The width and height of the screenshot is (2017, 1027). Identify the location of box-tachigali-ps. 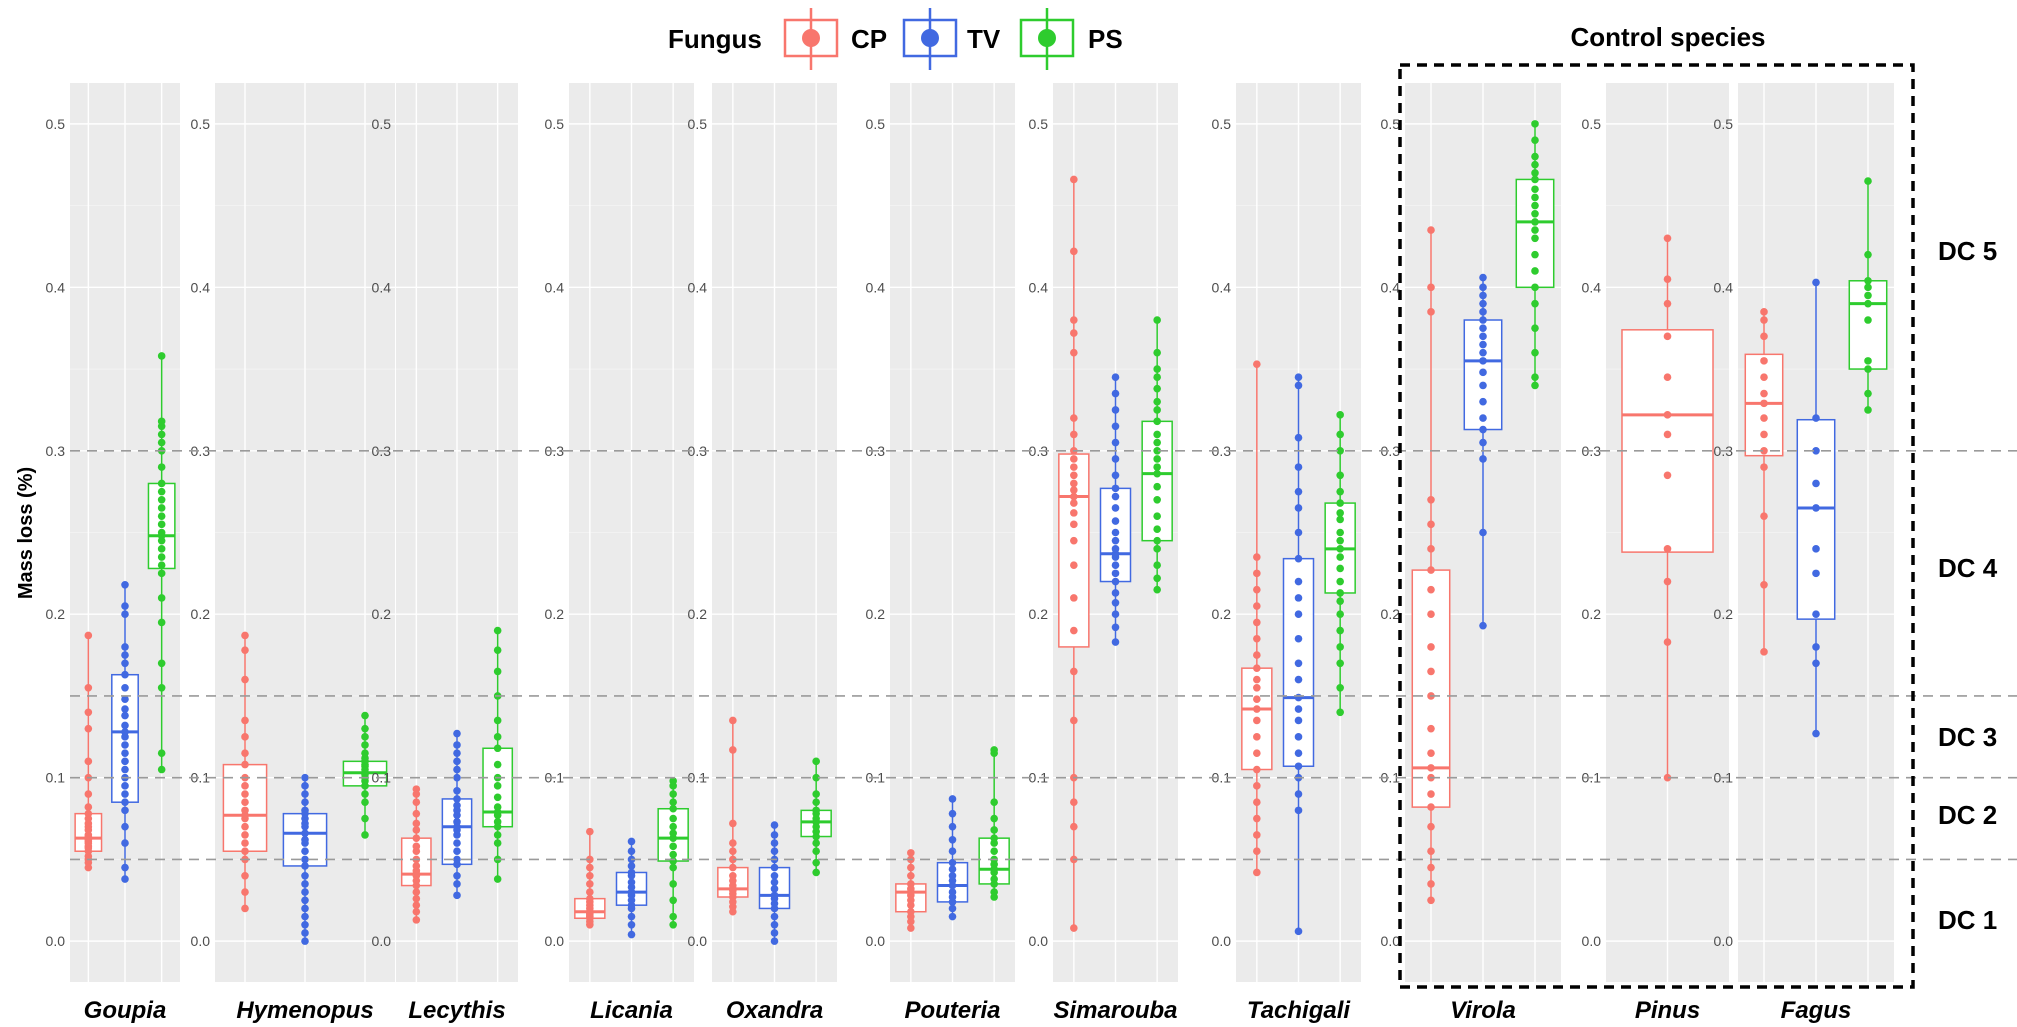
(1340, 564).